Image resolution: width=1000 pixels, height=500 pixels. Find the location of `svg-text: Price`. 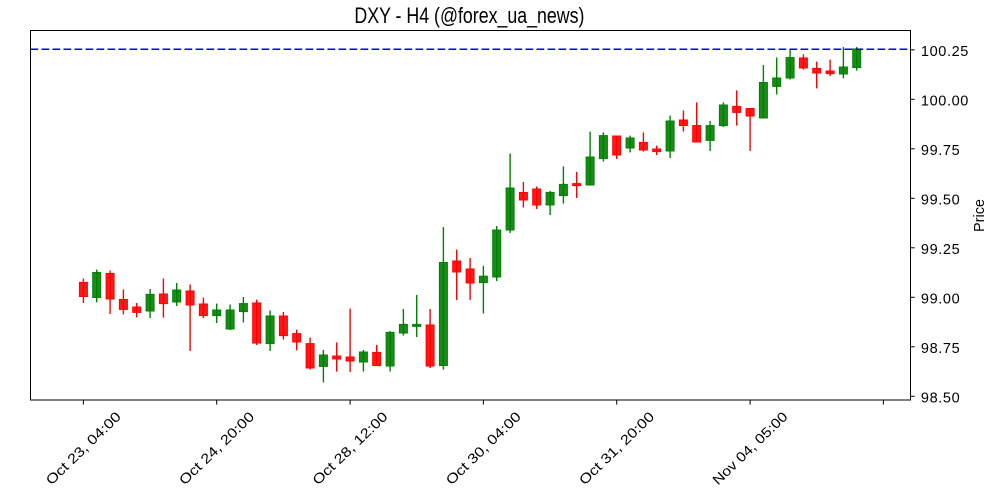

svg-text: Price is located at coordinates (979, 215).